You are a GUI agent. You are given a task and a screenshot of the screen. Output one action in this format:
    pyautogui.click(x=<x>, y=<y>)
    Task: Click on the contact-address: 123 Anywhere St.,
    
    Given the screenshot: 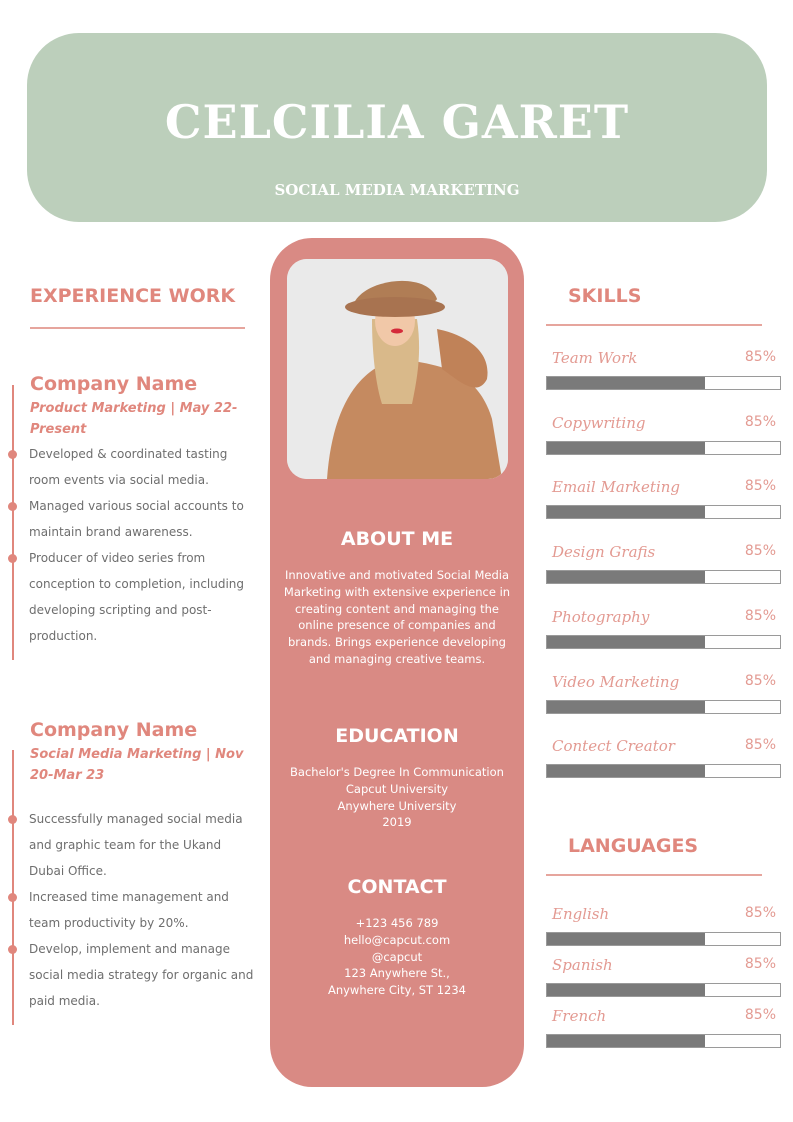 What is the action you would take?
    pyautogui.click(x=397, y=973)
    